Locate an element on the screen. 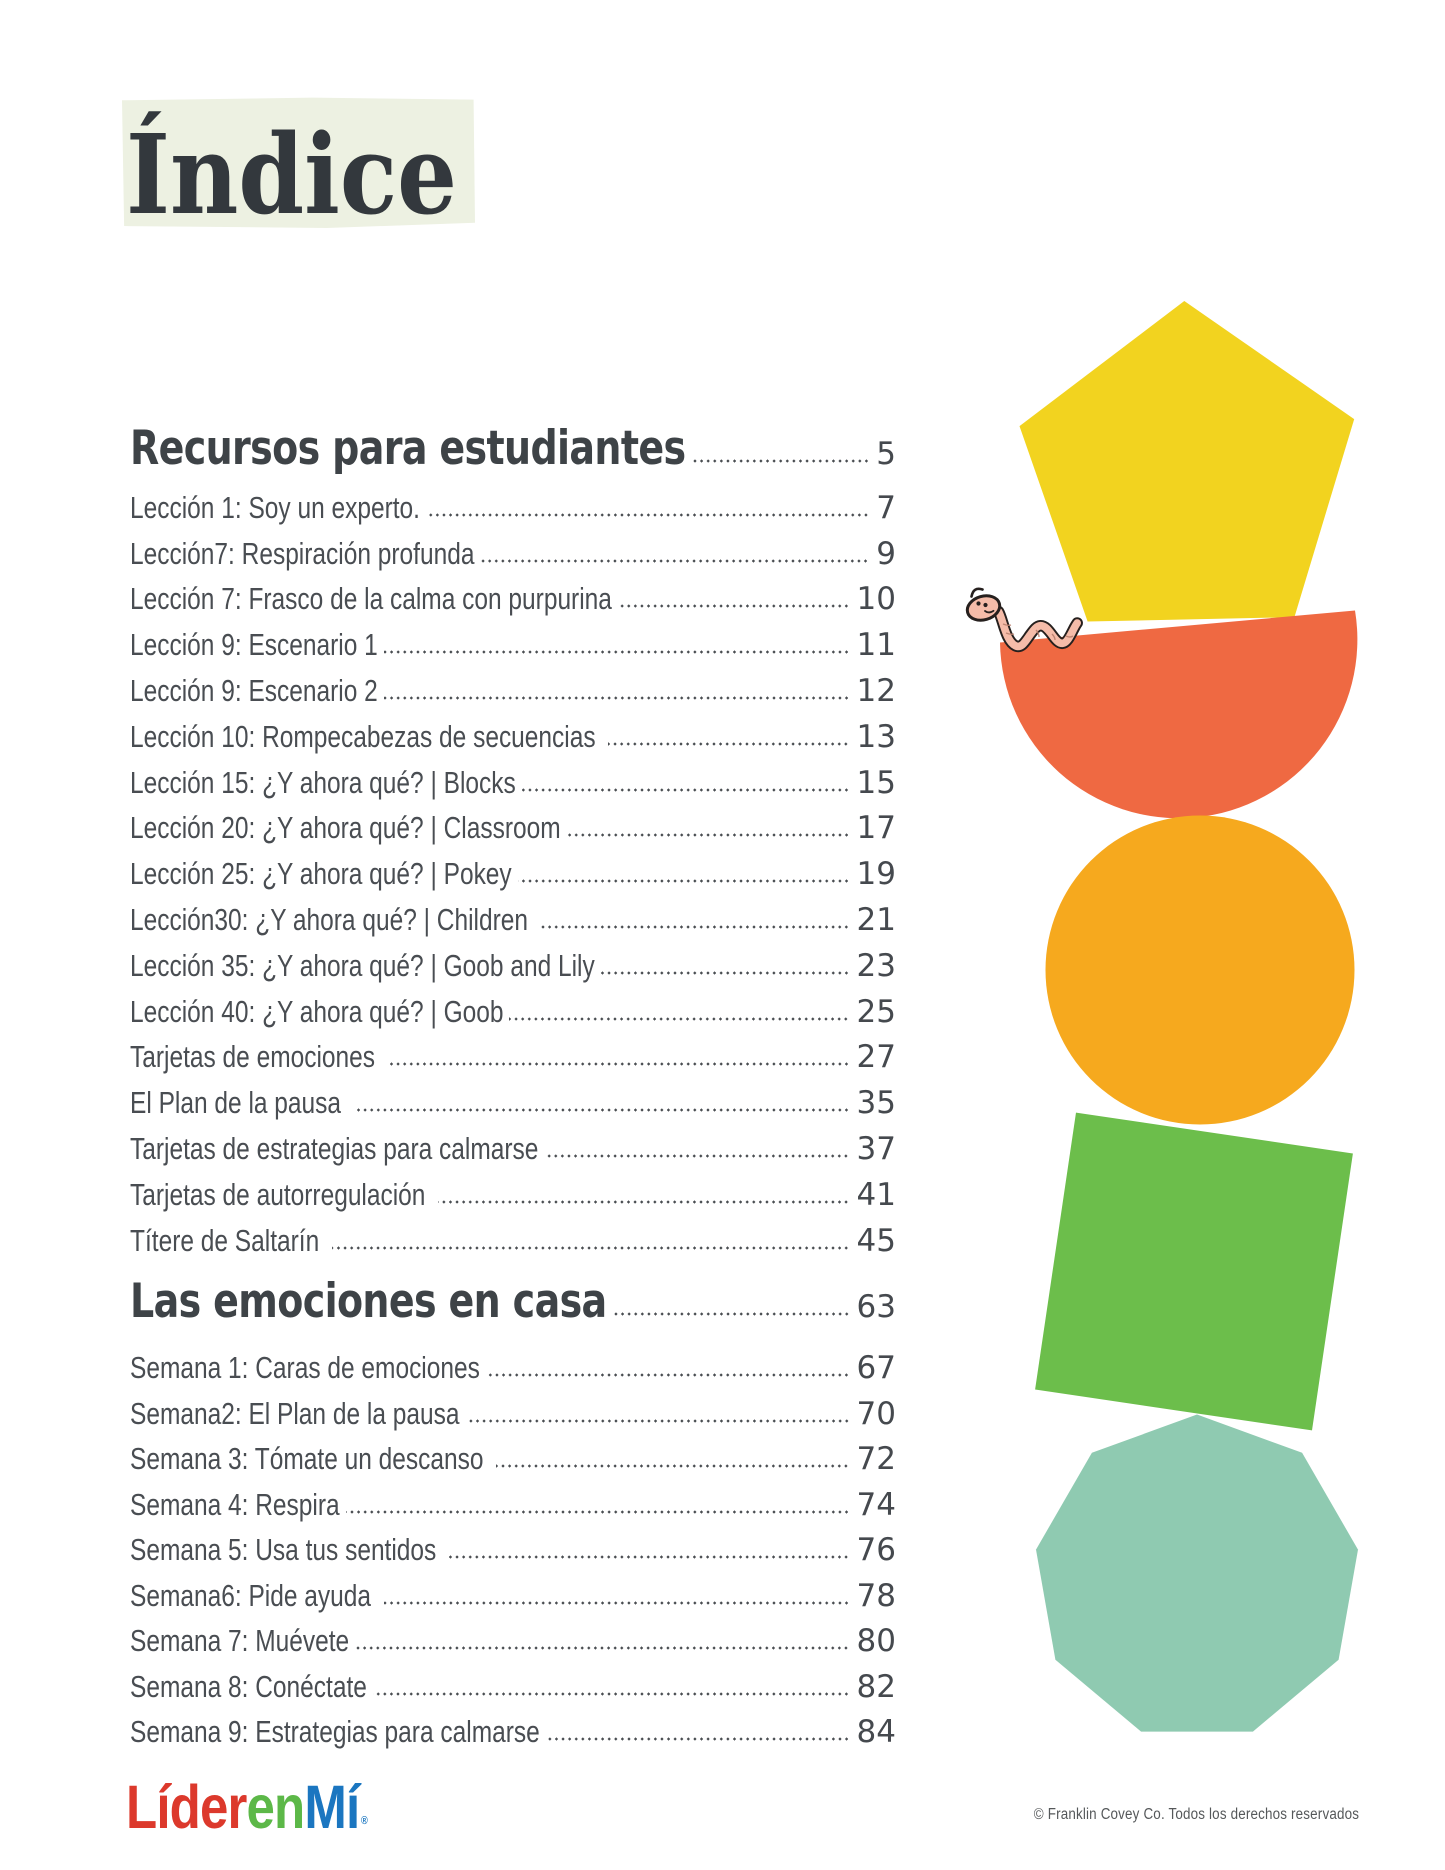  toc-entry: Lección 20: ¿Y ahora qué? | Classroom 17 is located at coordinates (513, 828).